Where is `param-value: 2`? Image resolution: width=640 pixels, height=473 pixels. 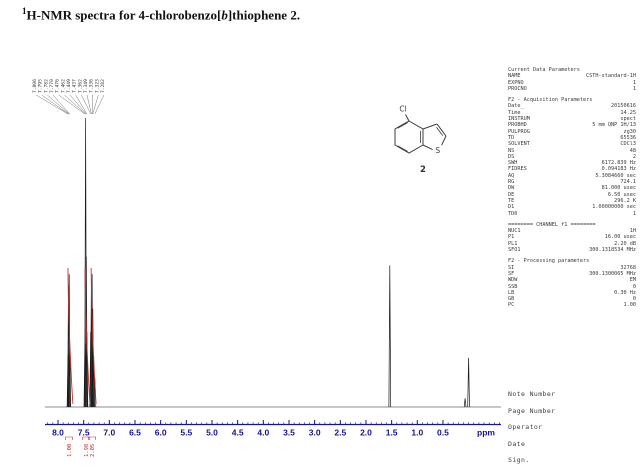
param-value: 2 is located at coordinates (634, 156).